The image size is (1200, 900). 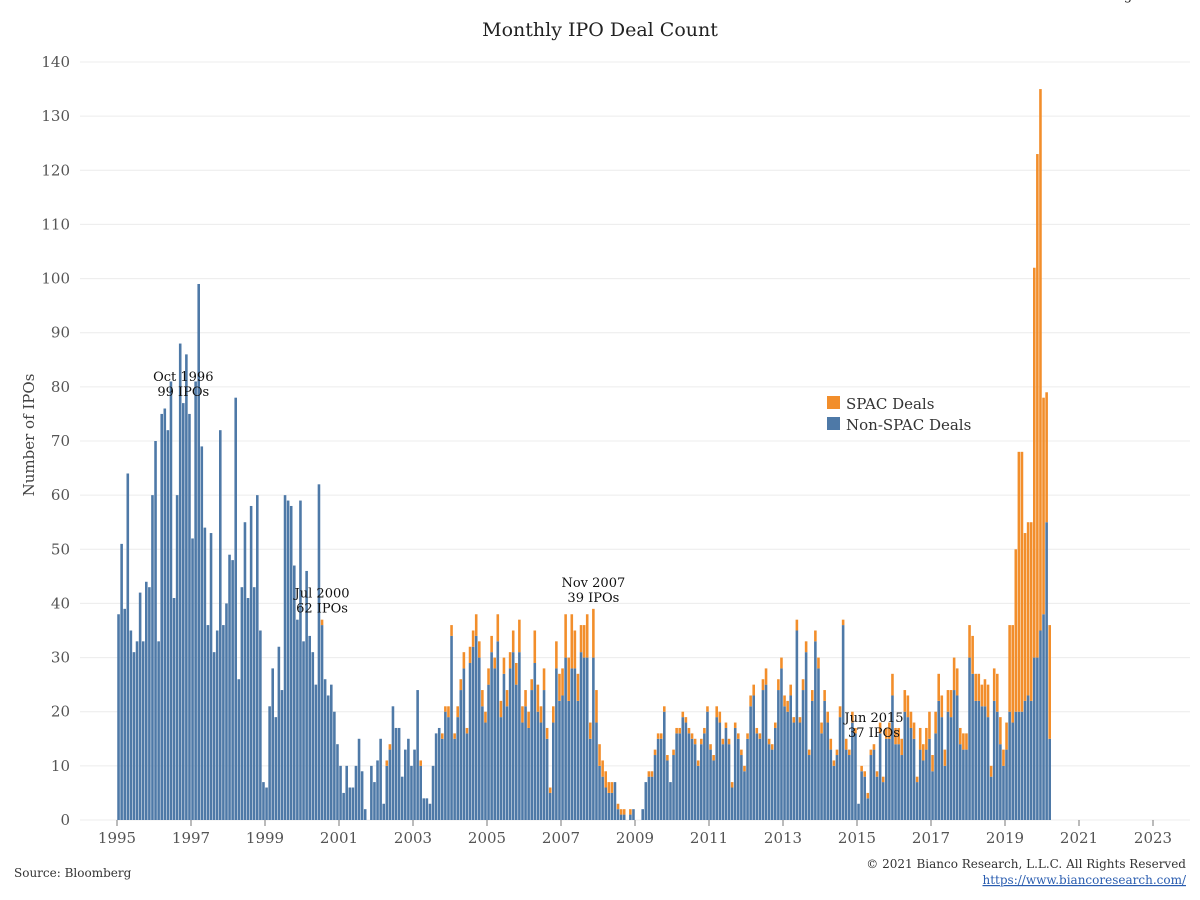 I want to click on annotation-date: Jun 2015, so click(x=872, y=718).